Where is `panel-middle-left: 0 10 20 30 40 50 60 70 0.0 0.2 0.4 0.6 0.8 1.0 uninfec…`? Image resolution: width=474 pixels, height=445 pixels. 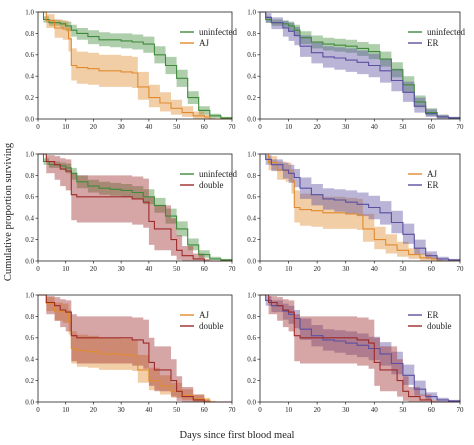
panel-middle-left: 0 10 20 30 40 50 60 70 0.0 0.2 0.4 0.6 0.8 1.0 uninfec… is located at coordinates (131, 211).